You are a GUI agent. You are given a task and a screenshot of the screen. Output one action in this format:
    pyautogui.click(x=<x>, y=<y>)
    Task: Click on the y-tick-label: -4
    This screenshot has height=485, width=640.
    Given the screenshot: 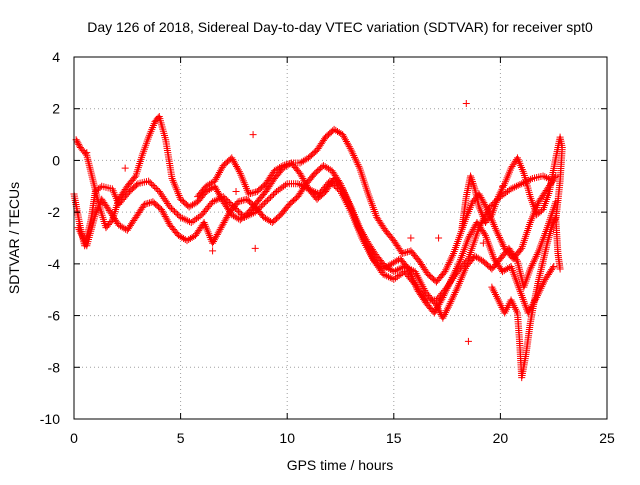 What is the action you would take?
    pyautogui.click(x=54, y=264)
    